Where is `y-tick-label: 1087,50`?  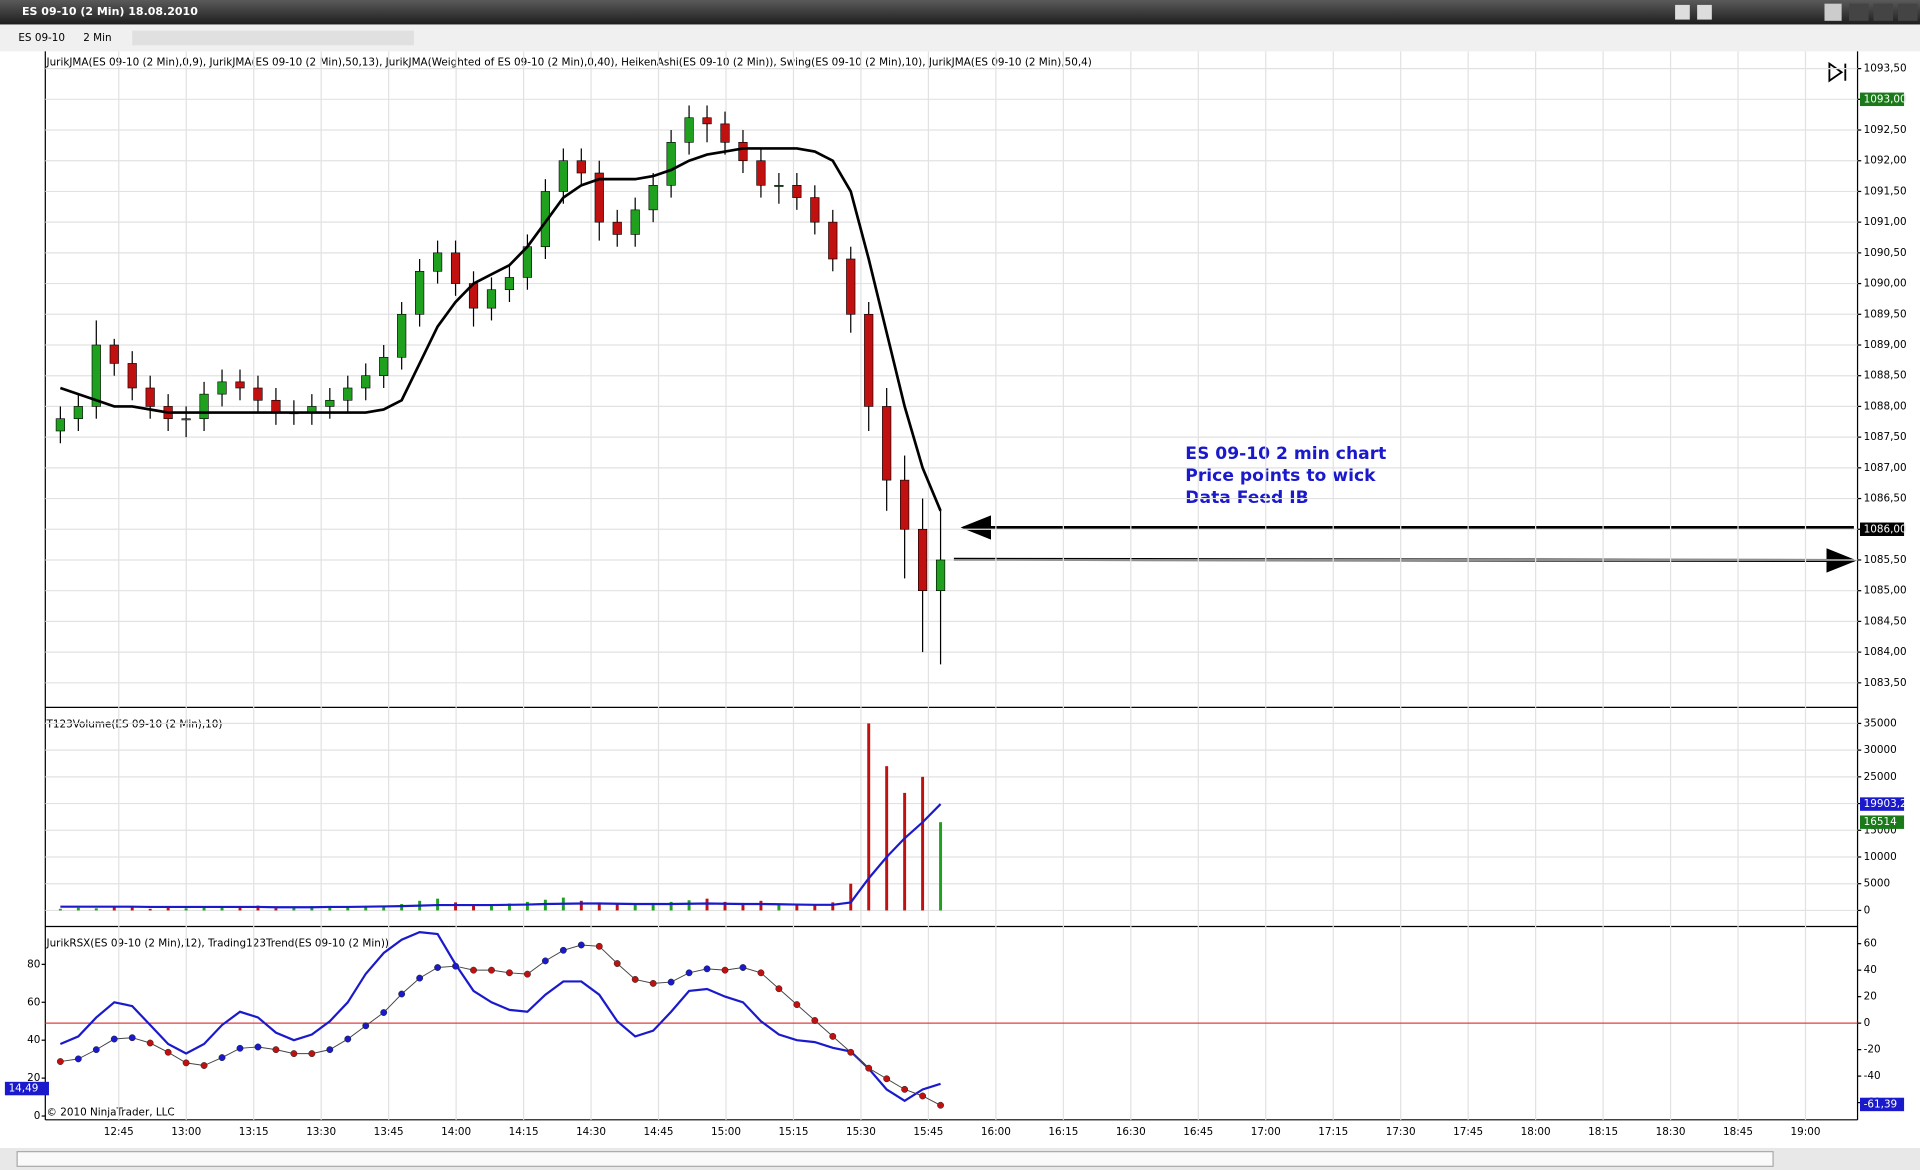
y-tick-label: 1087,50 is located at coordinates (1885, 437).